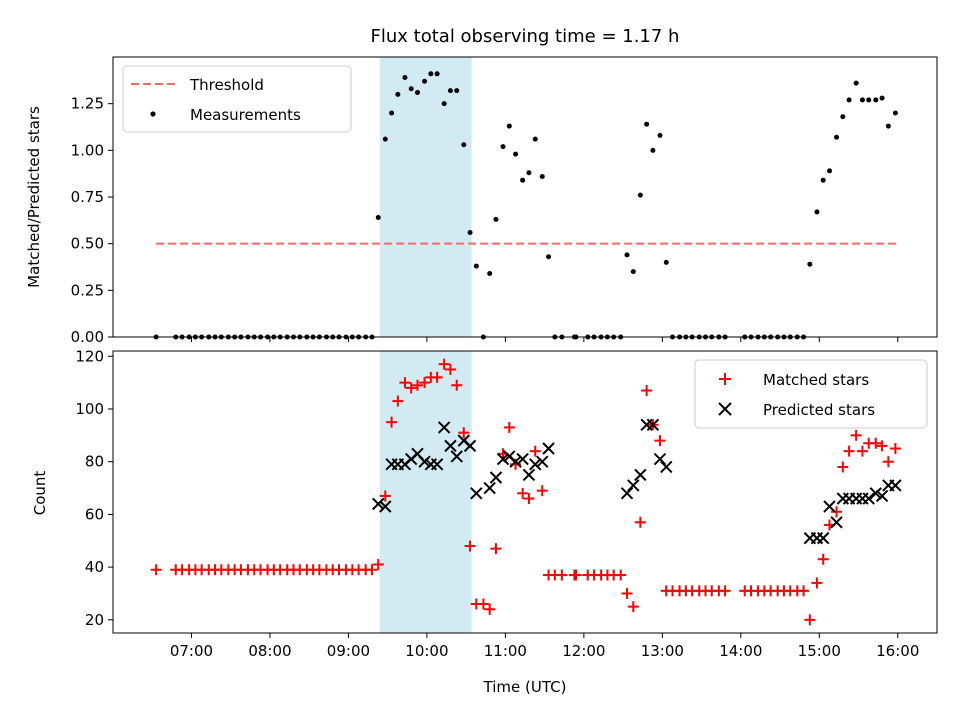 The height and width of the screenshot is (720, 960). Describe the element at coordinates (725, 409) in the screenshot. I see `predicted-stars-legend-swatch` at that location.